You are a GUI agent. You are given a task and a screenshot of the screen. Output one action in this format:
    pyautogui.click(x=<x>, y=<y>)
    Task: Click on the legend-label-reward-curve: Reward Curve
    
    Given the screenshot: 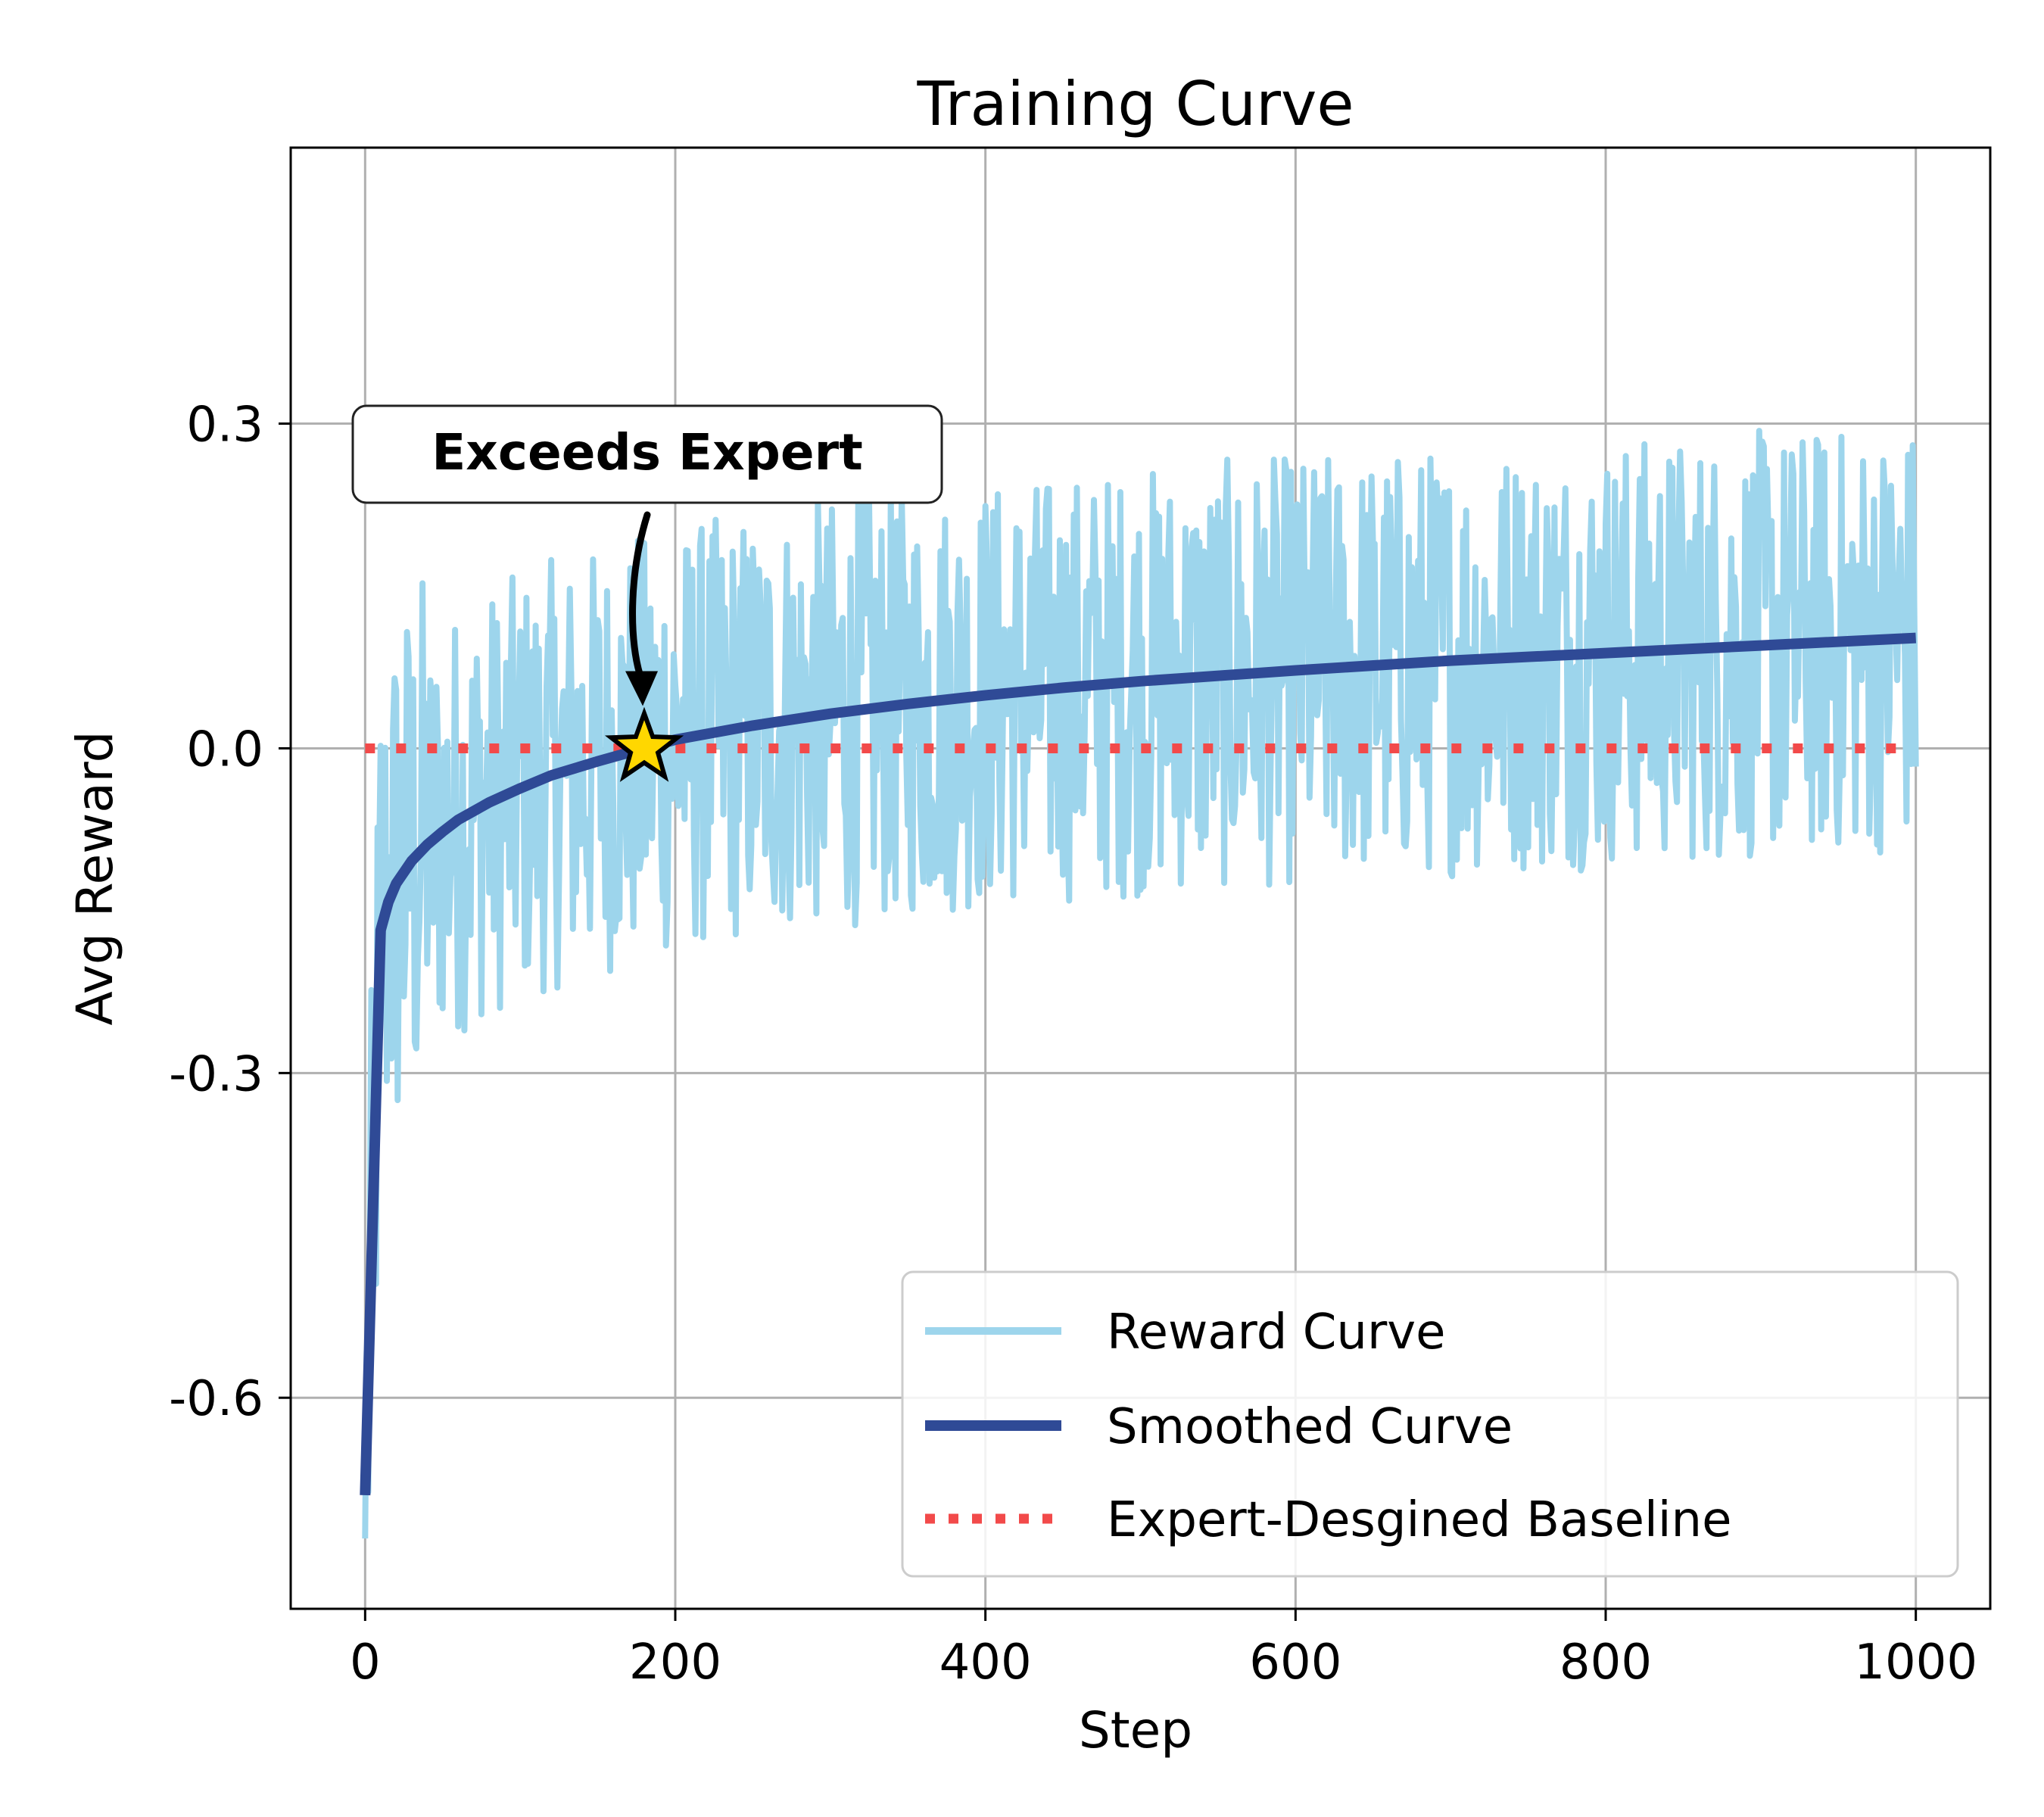 What is the action you would take?
    pyautogui.click(x=1276, y=1332)
    